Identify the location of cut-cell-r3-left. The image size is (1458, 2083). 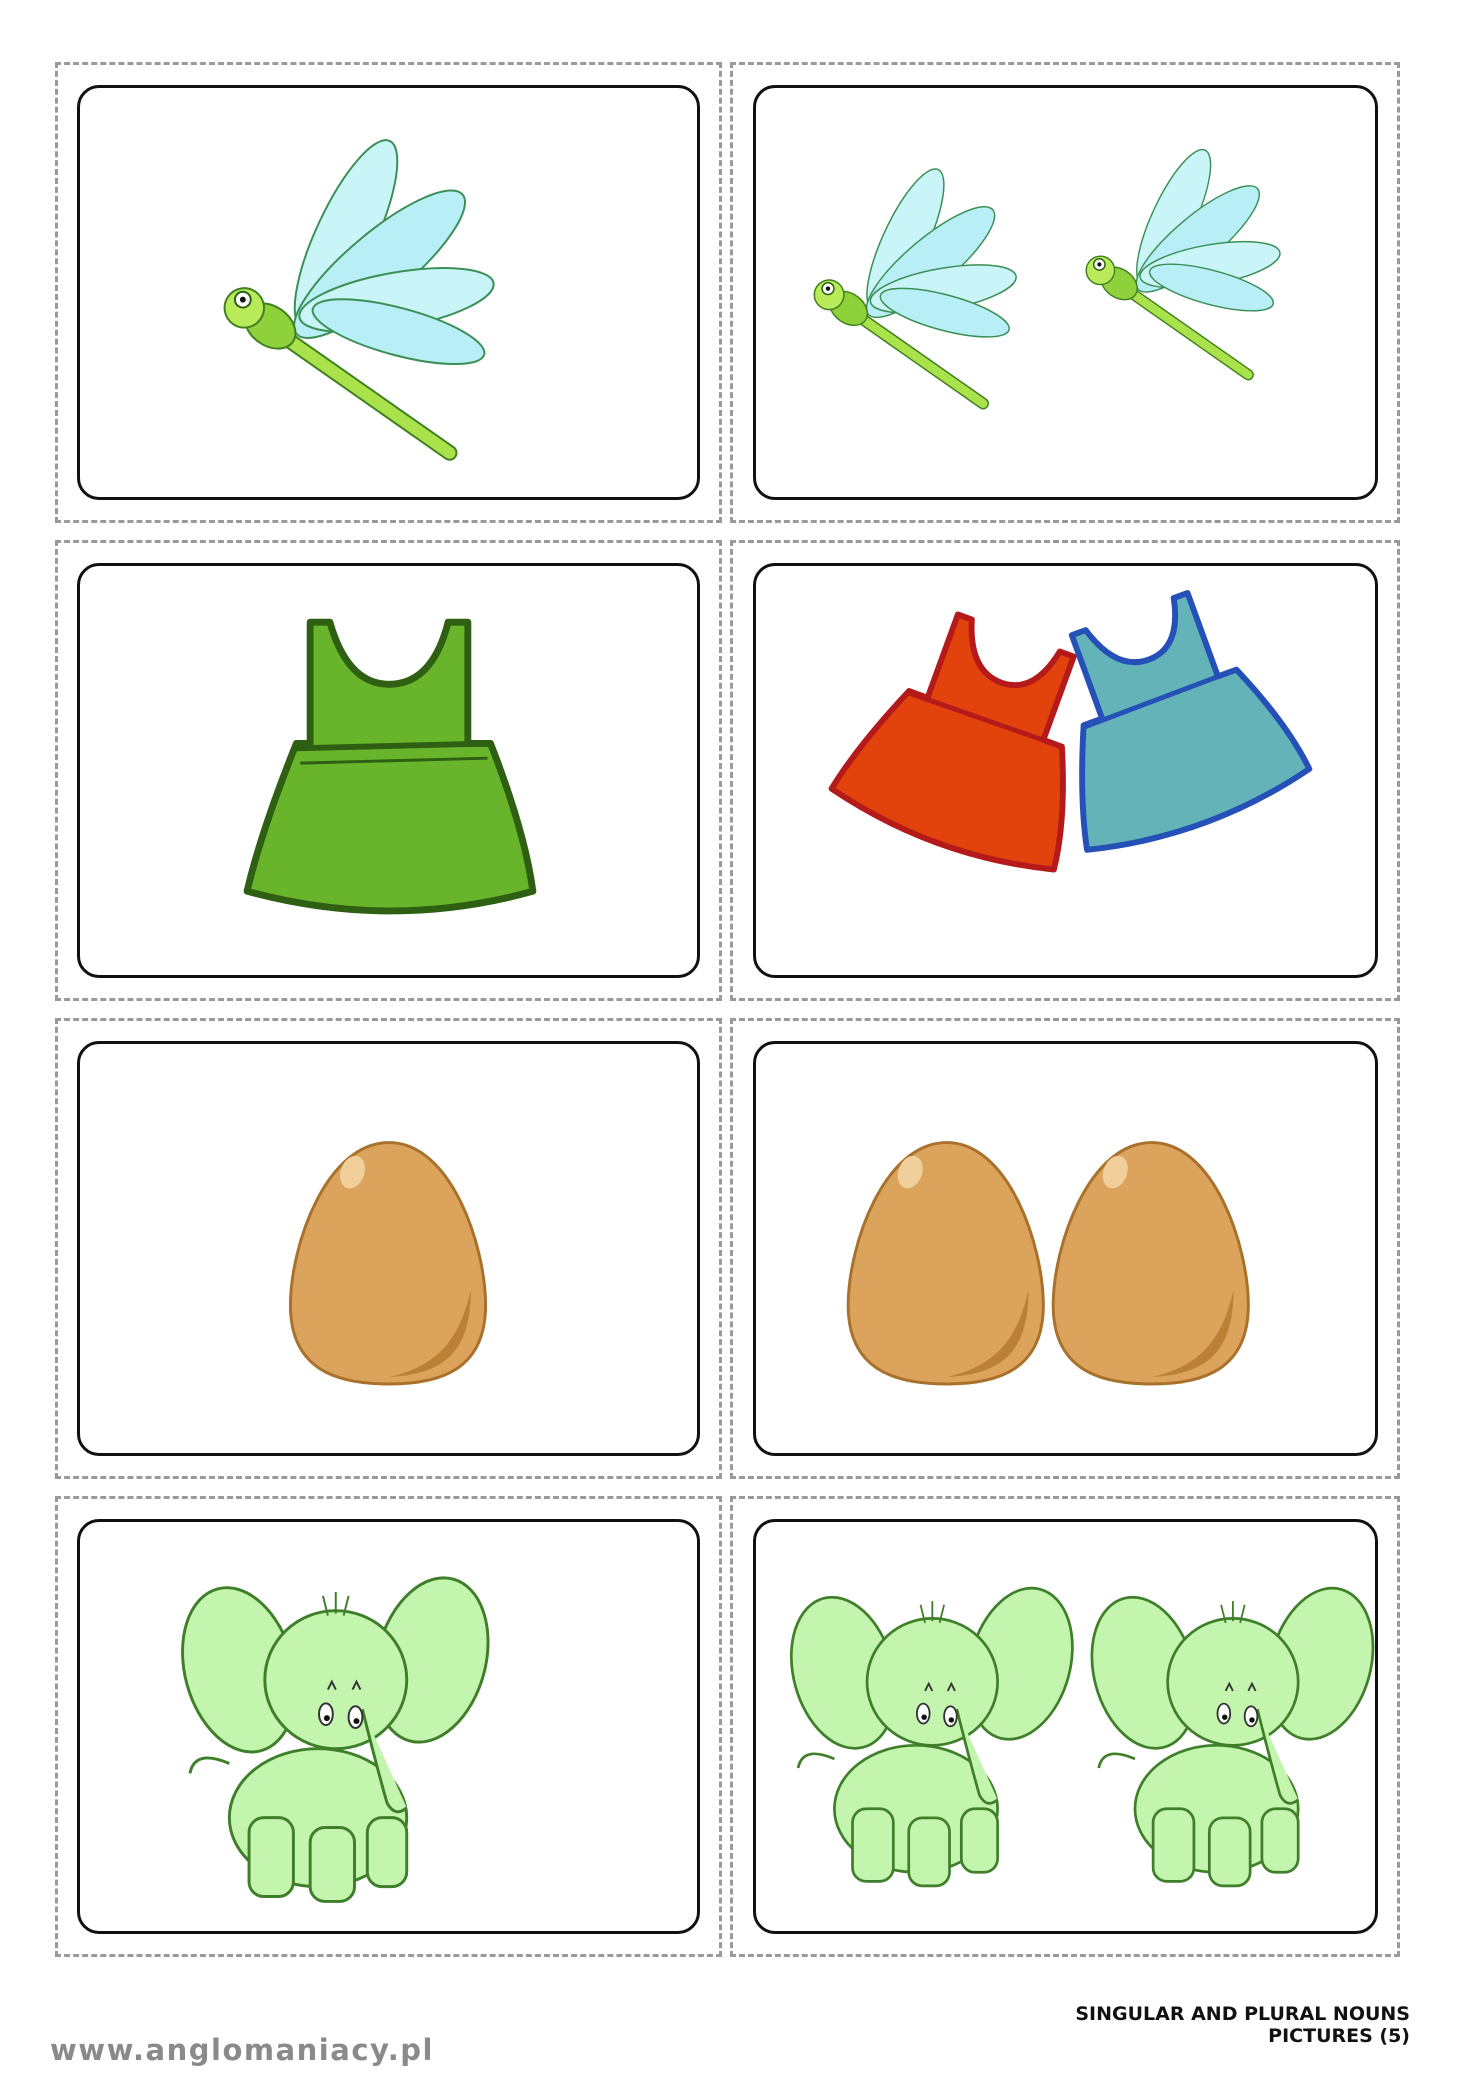
(388, 1248).